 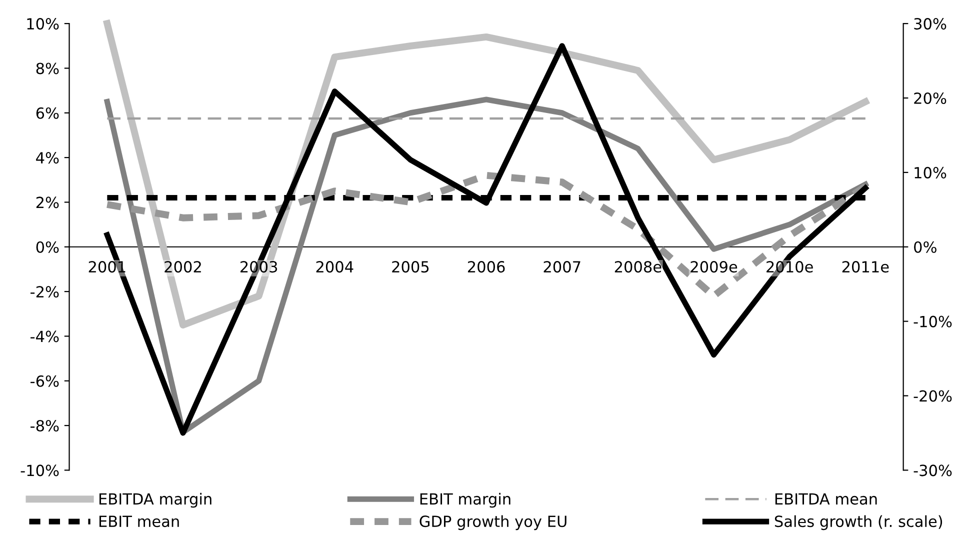 What do you see at coordinates (789, 267) in the screenshot?
I see `x-tick-label: 2010e` at bounding box center [789, 267].